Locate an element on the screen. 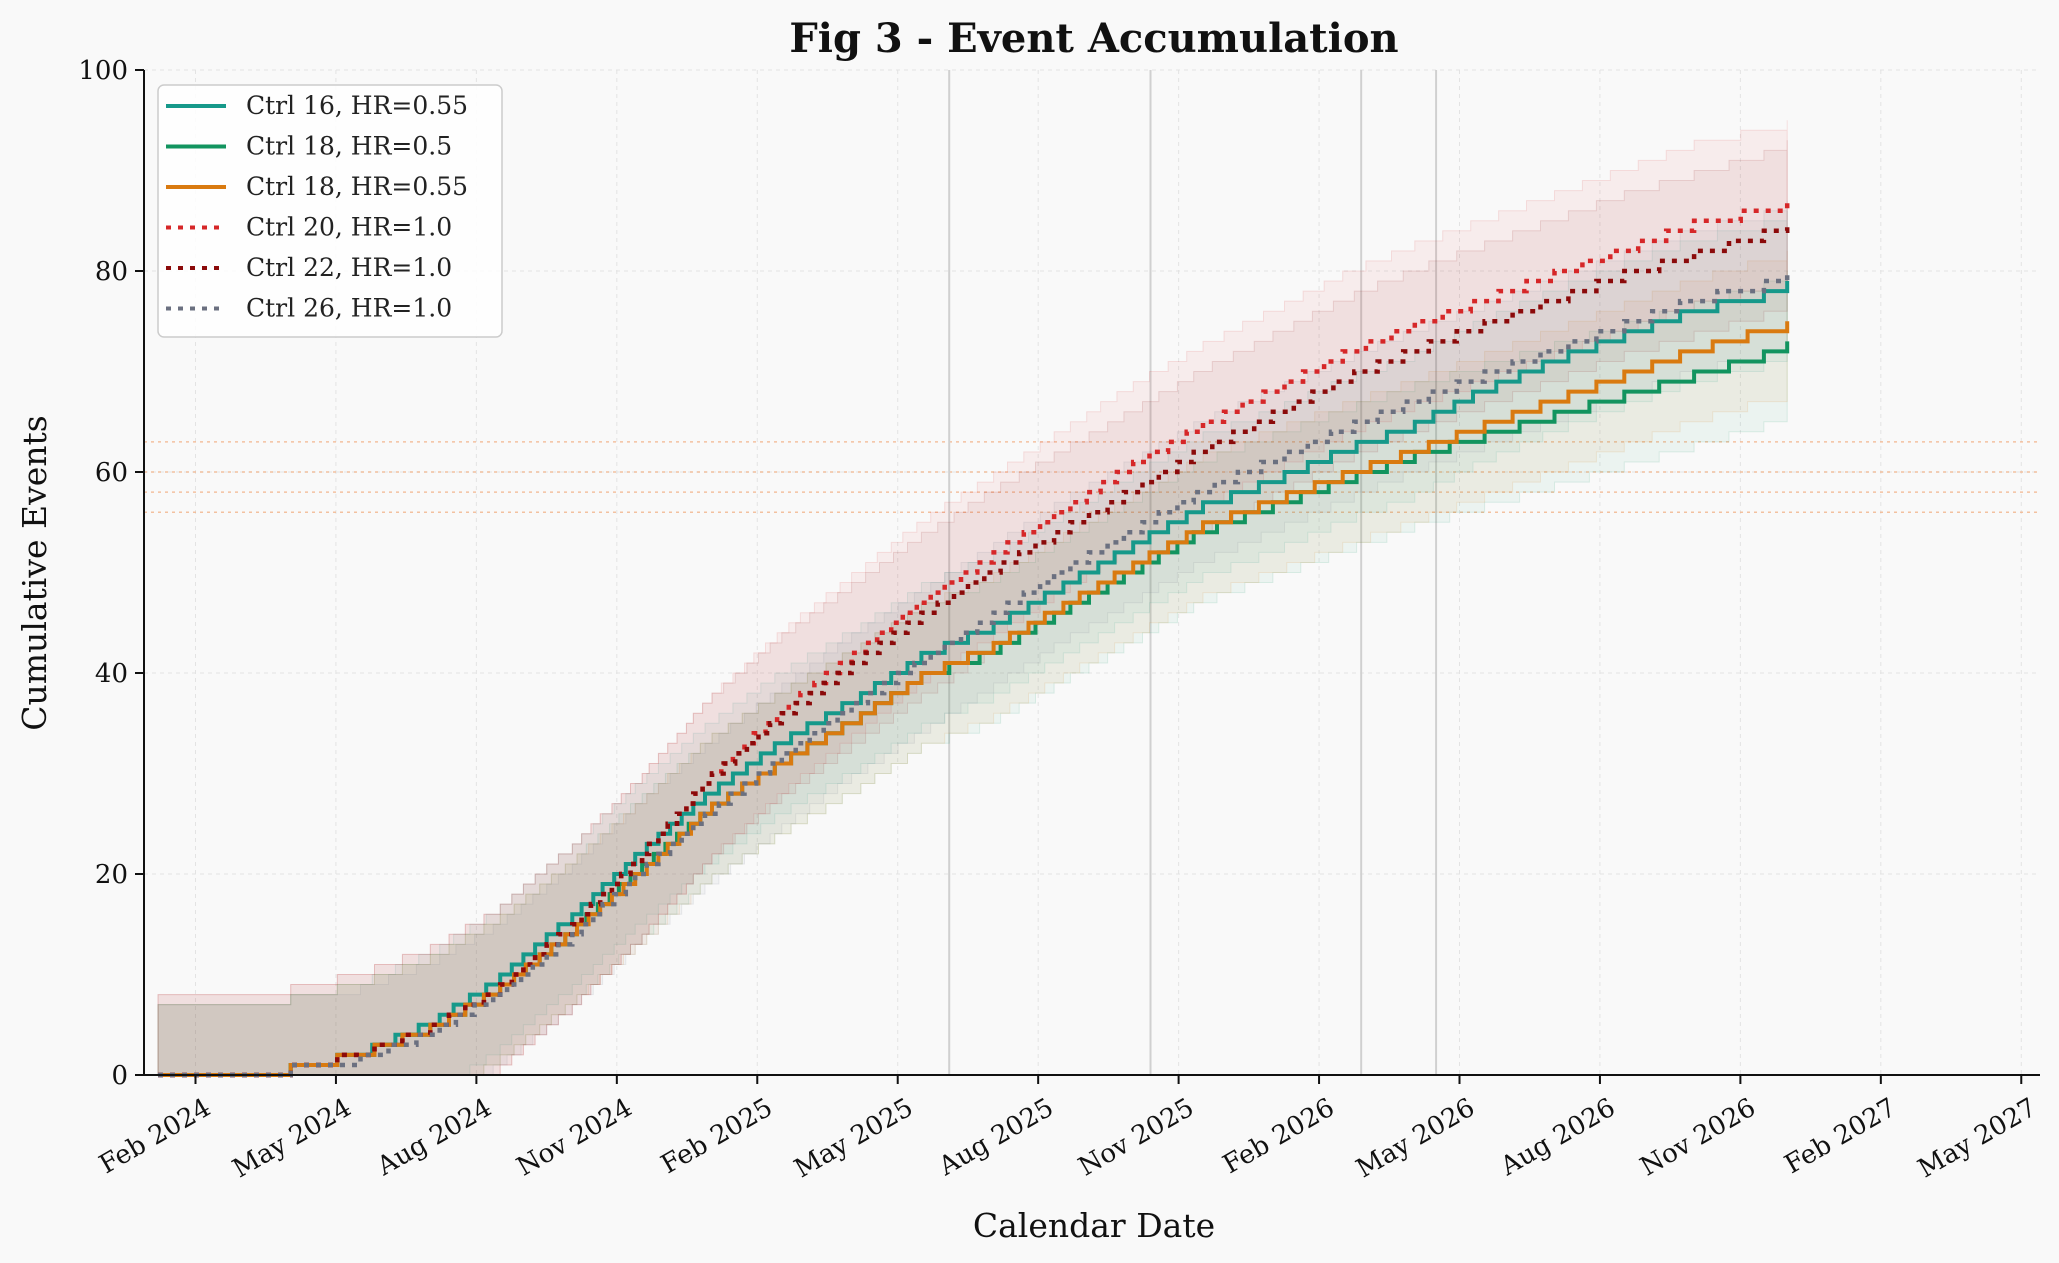 Image resolution: width=2059 pixels, height=1263 pixels. y-ticks: 0 20 40 60 80 100 is located at coordinates (111, 573).